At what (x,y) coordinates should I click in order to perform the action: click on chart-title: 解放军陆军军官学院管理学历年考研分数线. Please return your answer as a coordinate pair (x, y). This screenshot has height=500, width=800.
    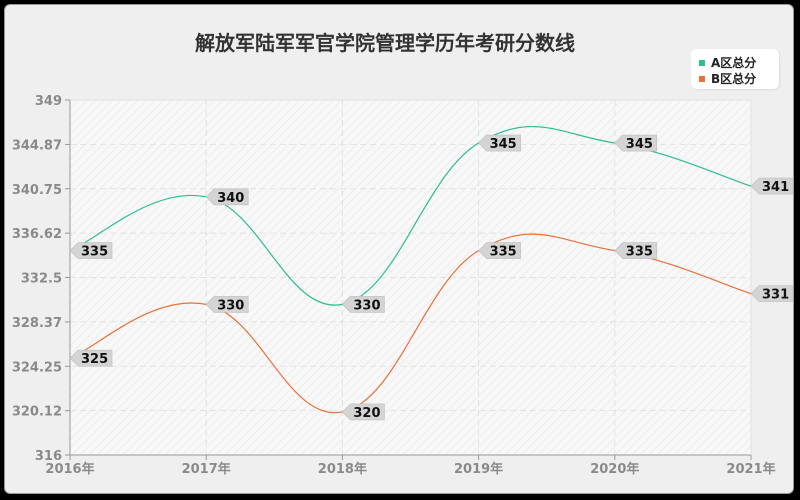
    Looking at the image, I should click on (385, 43).